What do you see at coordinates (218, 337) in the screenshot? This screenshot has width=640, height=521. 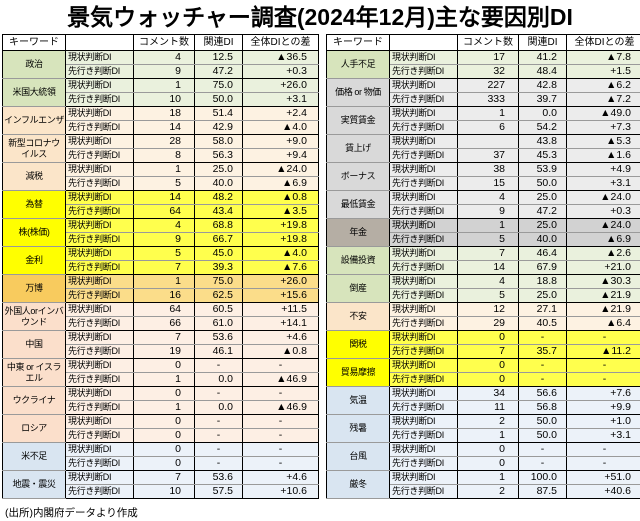 I see `related-di-cell: 53.6` at bounding box center [218, 337].